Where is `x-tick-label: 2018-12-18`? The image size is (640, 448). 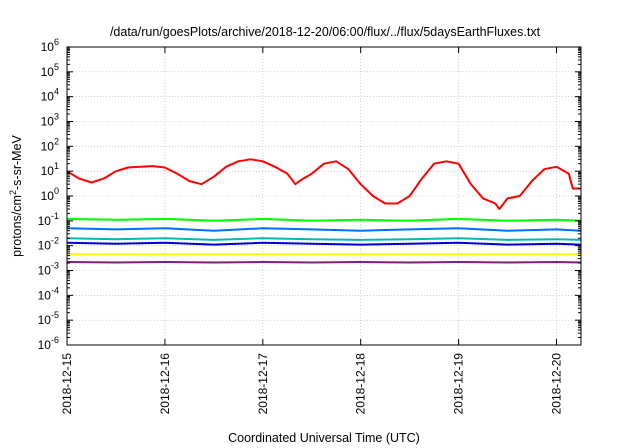
x-tick-label: 2018-12-18 is located at coordinates (361, 384).